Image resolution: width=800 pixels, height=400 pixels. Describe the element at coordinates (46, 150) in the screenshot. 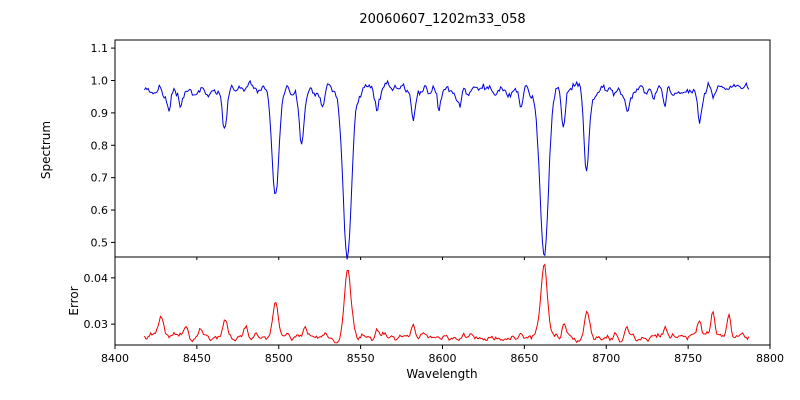

I see `spectrum-y-axis-label: Spectrum` at that location.